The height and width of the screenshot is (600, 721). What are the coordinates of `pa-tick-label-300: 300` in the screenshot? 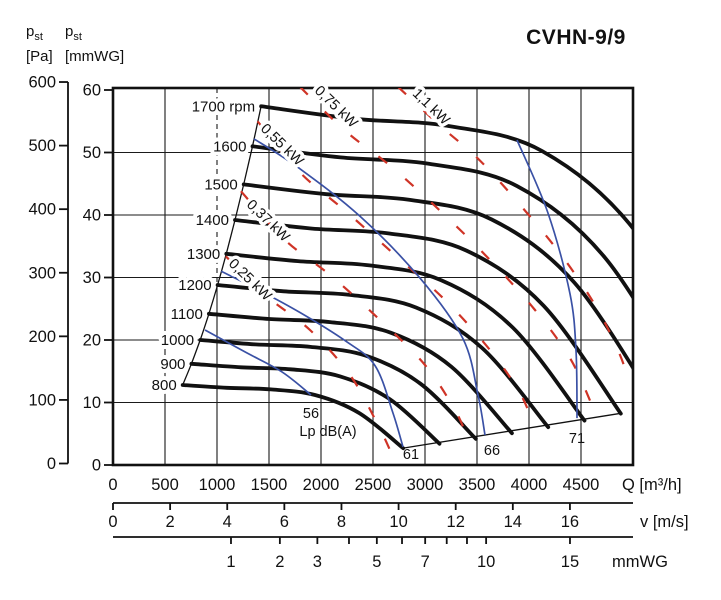 It's located at (42, 273).